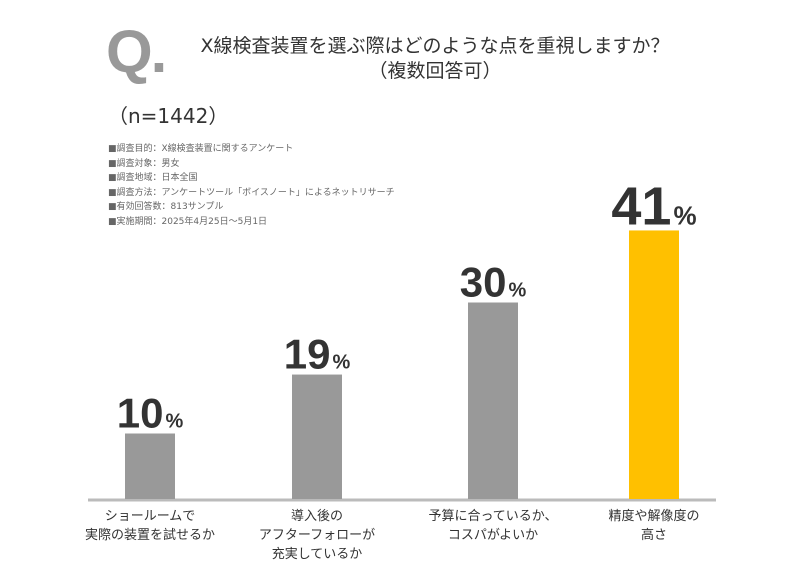 The width and height of the screenshot is (800, 581). What do you see at coordinates (435, 46) in the screenshot?
I see `question-line-1: X線検査装置を選ぶ際はどのような点を重視しますか？` at bounding box center [435, 46].